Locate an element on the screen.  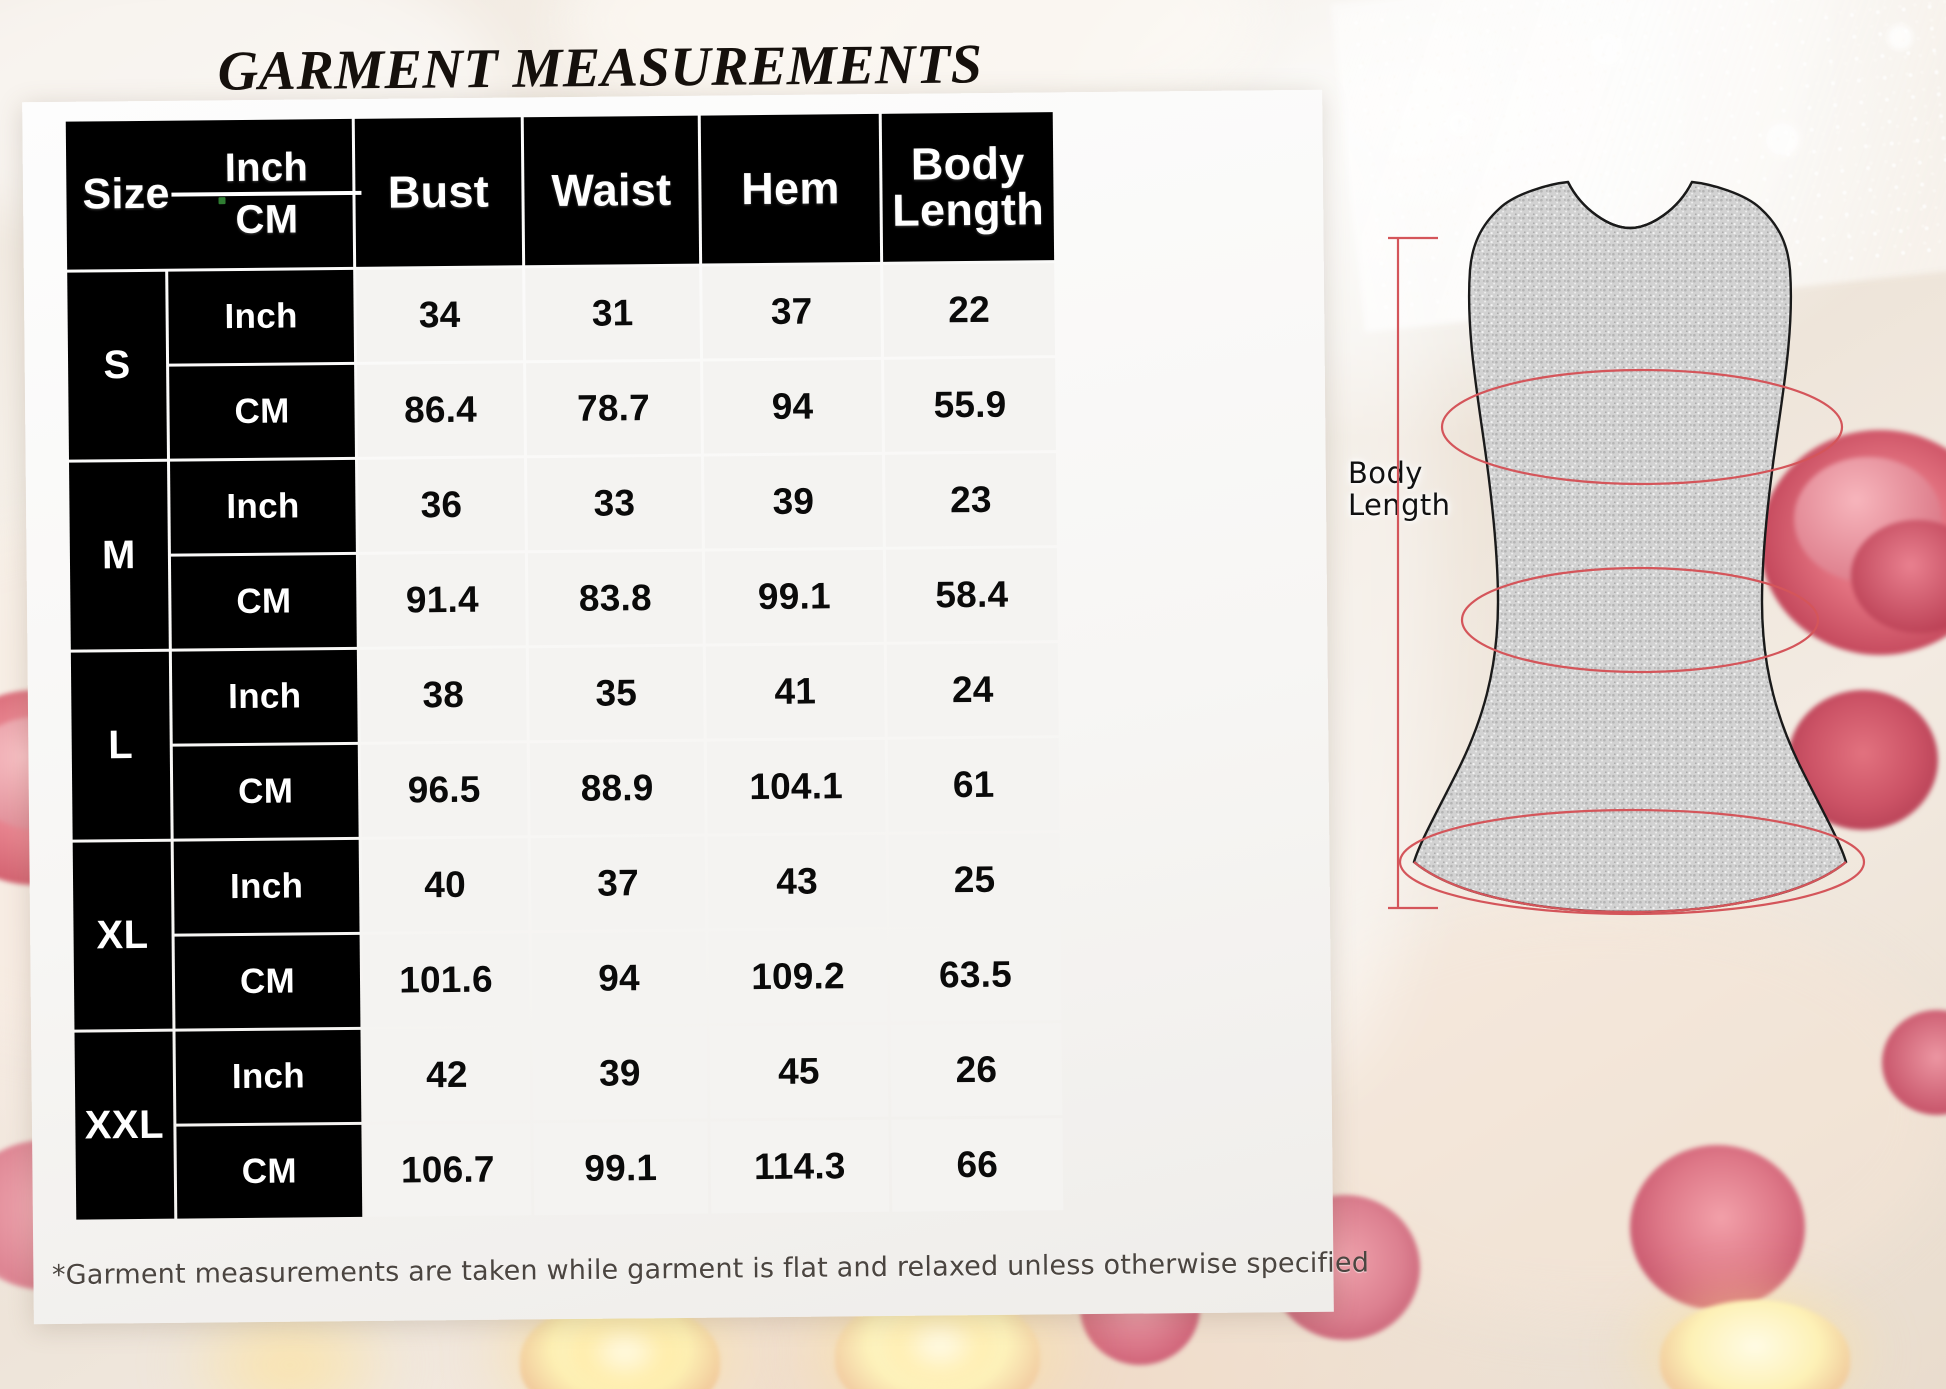
body-length-bracket is located at coordinates (1413, 573).